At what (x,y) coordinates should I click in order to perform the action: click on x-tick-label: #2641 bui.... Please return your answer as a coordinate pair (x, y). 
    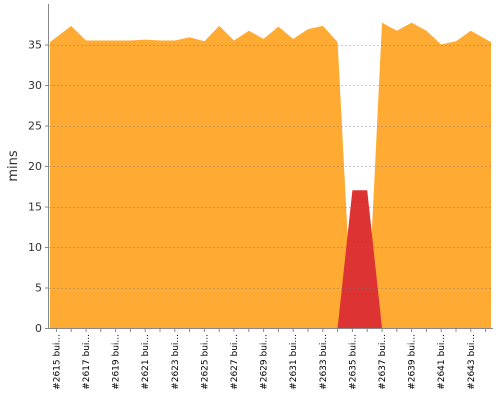
    Looking at the image, I should click on (442, 362).